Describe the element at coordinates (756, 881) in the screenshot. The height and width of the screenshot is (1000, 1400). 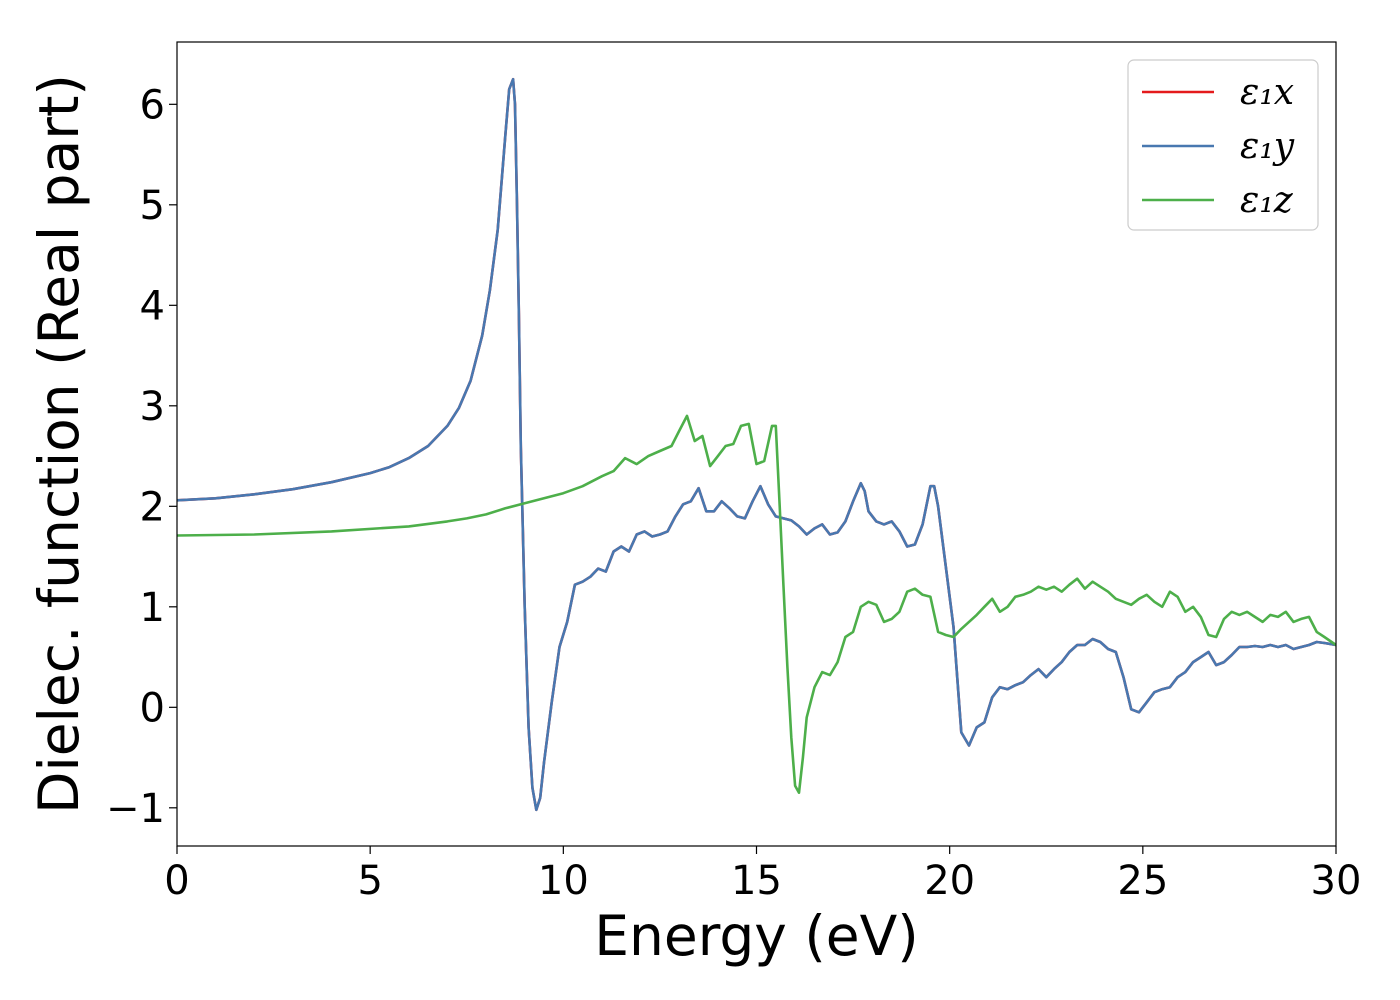
I see `x-tick-label: 15` at that location.